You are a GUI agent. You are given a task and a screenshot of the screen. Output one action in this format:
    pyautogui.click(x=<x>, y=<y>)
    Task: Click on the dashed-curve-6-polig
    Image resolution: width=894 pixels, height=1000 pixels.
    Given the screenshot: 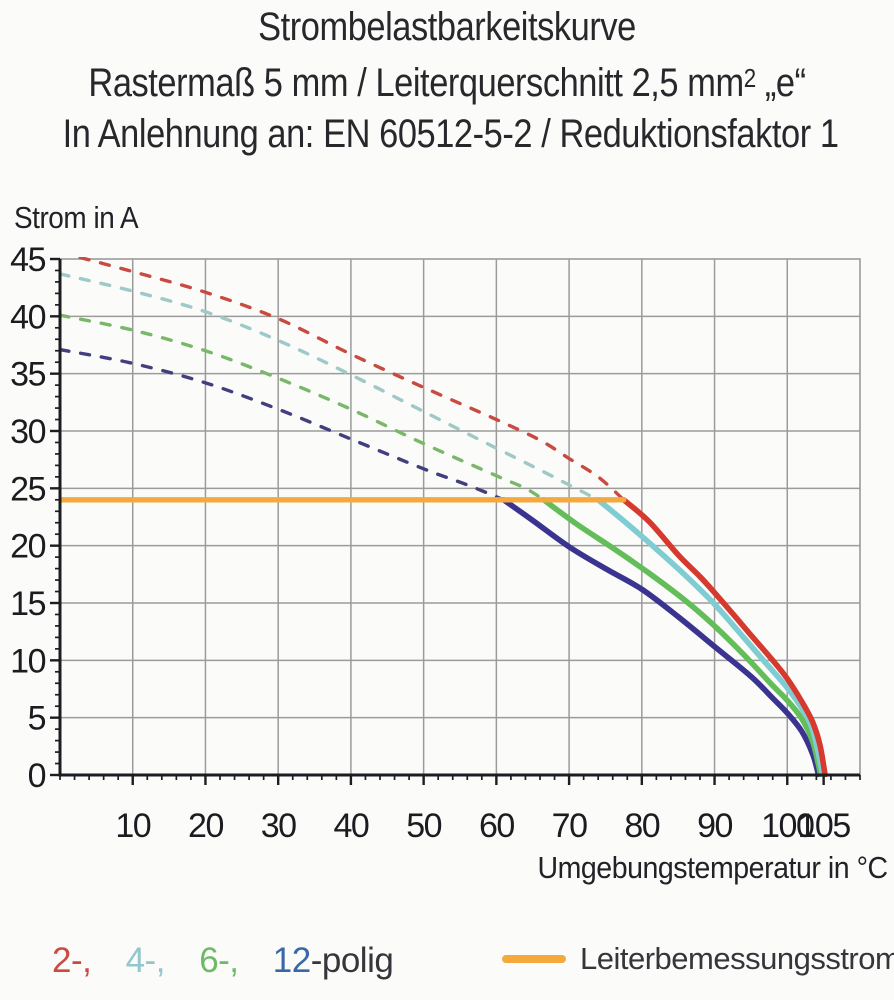 What is the action you would take?
    pyautogui.click(x=303, y=407)
    